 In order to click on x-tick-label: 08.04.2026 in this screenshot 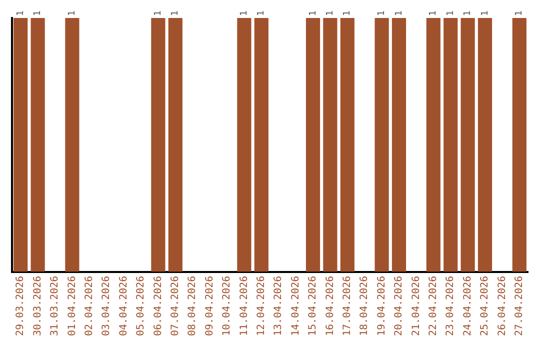, I will do `click(192, 306)`.